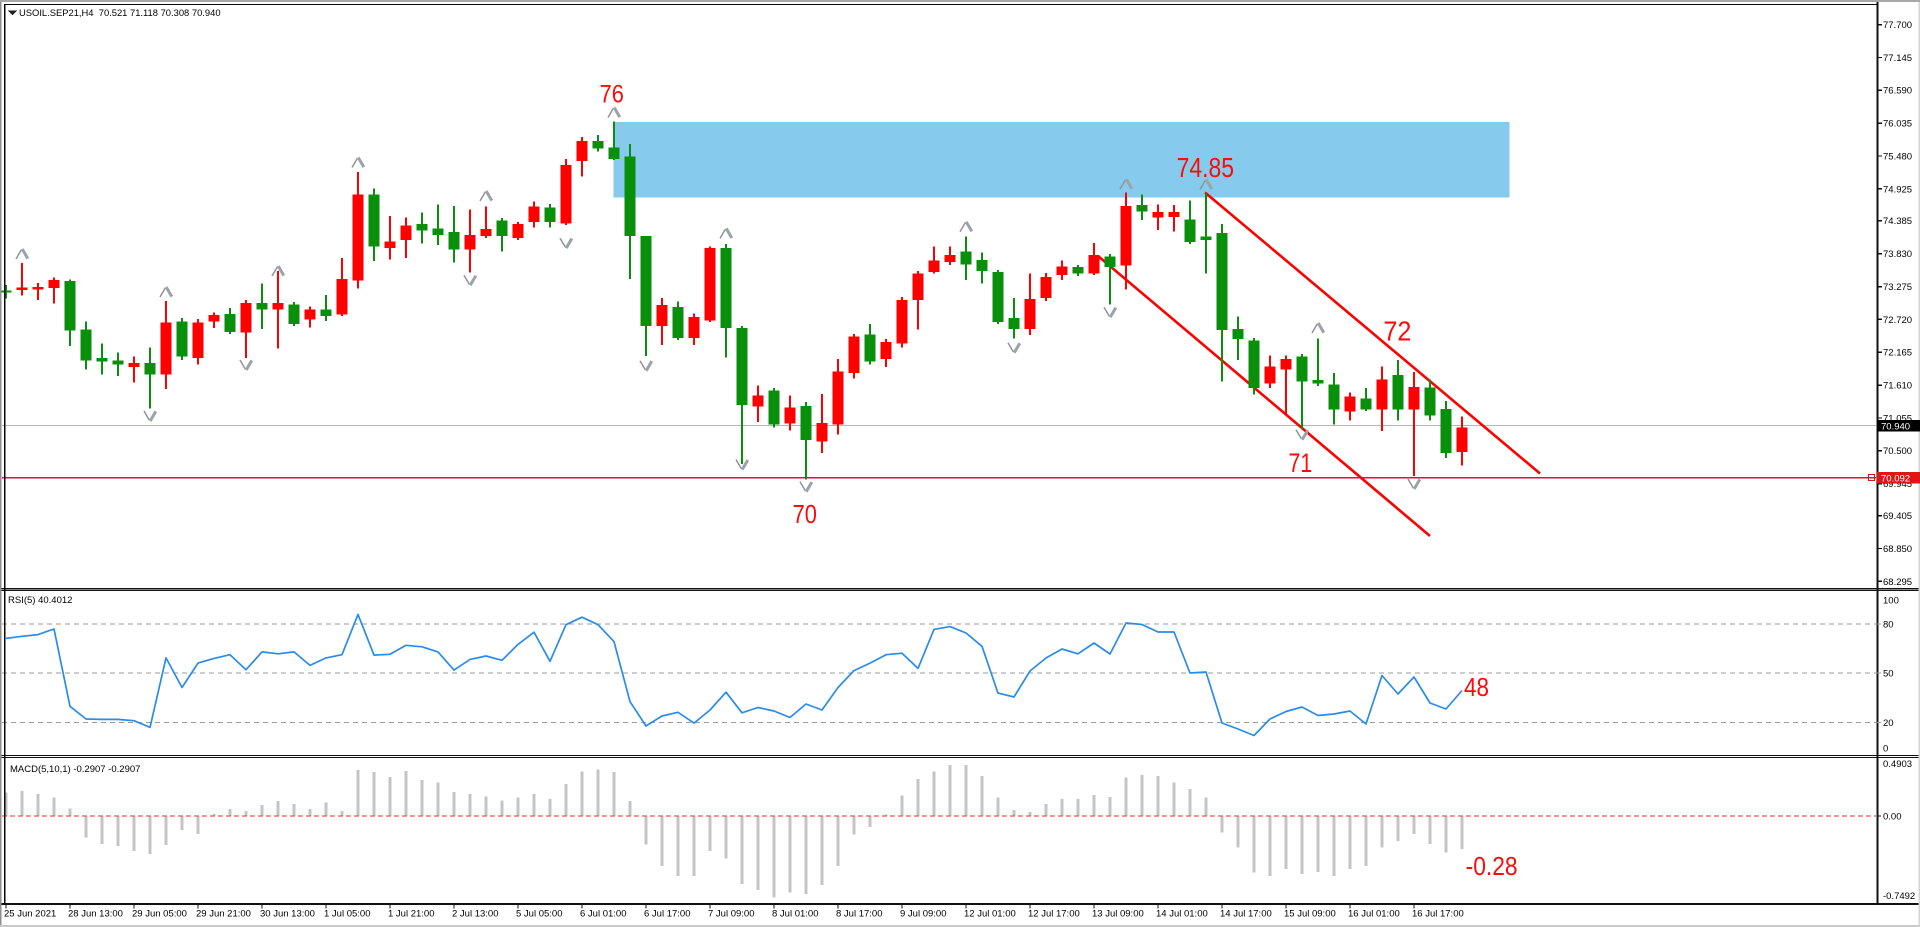 The width and height of the screenshot is (1920, 927). What do you see at coordinates (612, 95) in the screenshot?
I see `svg-text: 76` at bounding box center [612, 95].